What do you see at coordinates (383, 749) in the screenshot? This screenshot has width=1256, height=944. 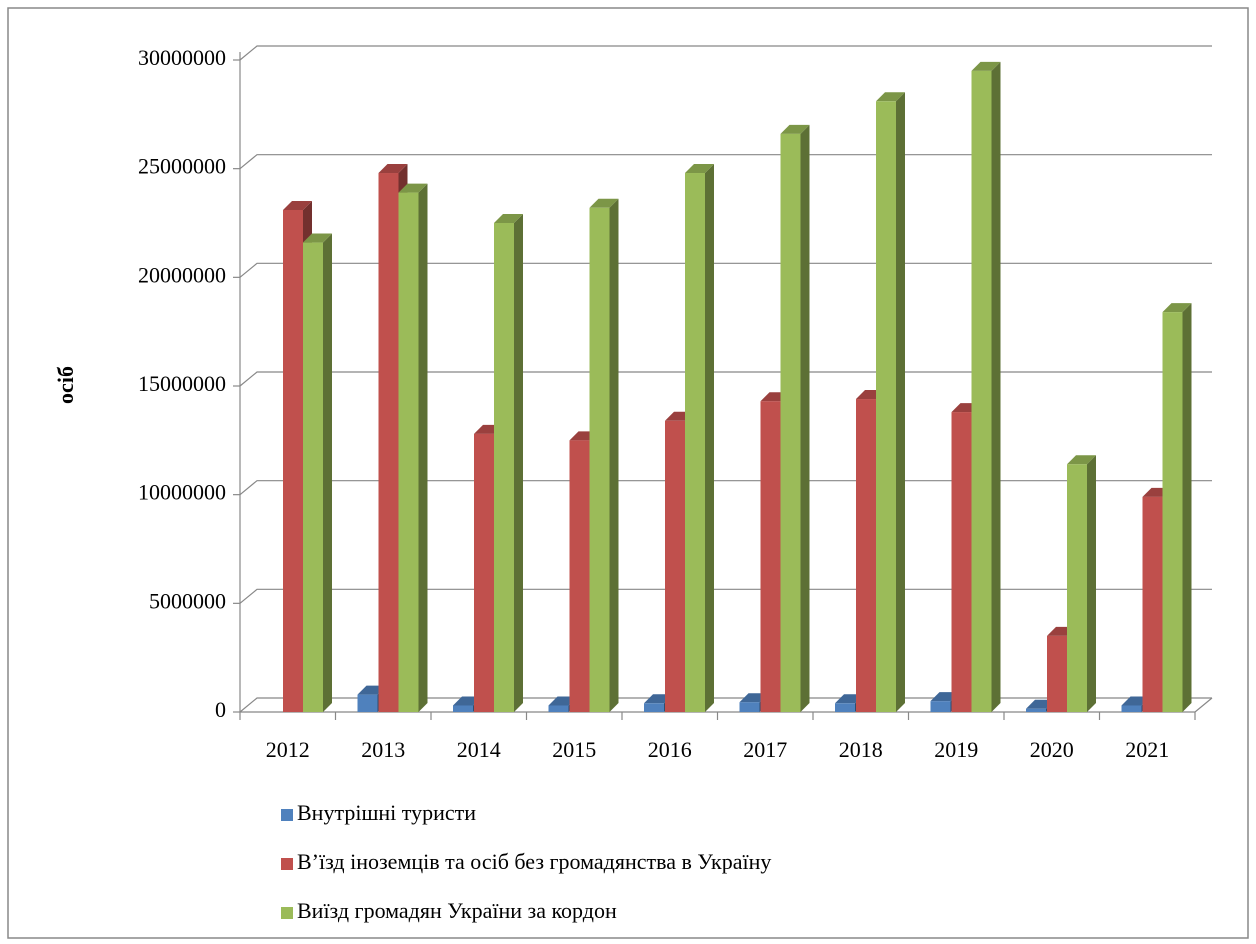 I see `x-tick-label: 2013` at bounding box center [383, 749].